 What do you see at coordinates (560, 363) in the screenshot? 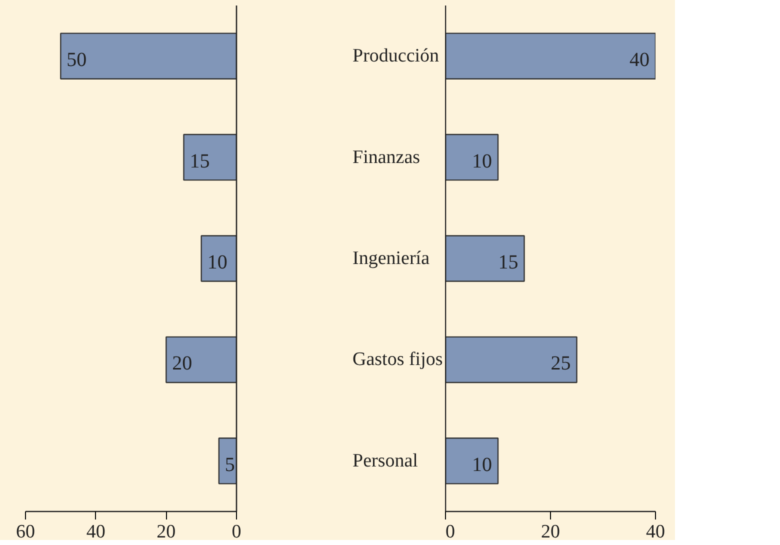
I see `data-label: 25` at bounding box center [560, 363].